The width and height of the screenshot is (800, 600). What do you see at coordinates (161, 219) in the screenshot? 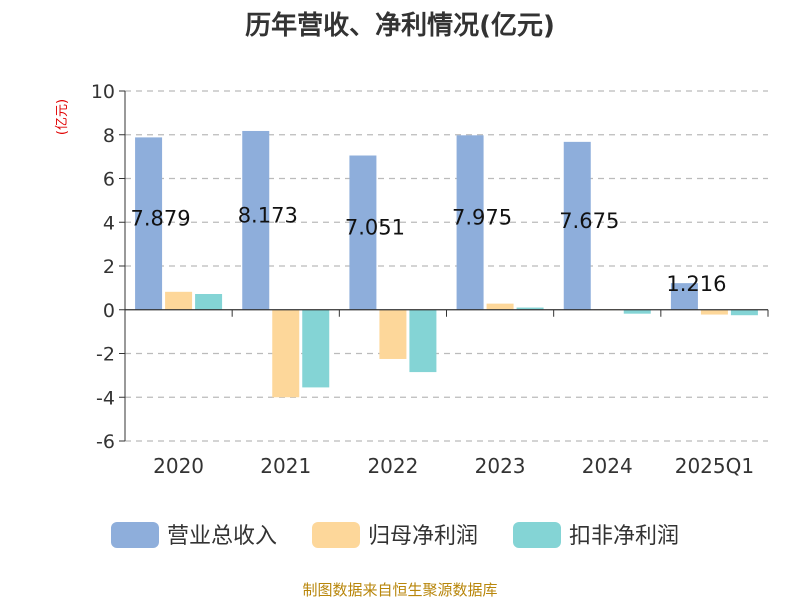
I see `data-label: 7.879` at bounding box center [161, 219].